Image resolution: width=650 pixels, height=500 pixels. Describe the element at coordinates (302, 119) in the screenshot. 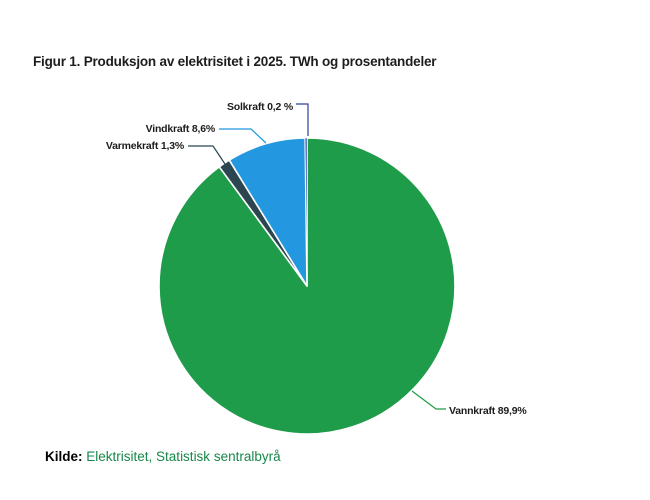

I see `solkraft-leader-line` at that location.